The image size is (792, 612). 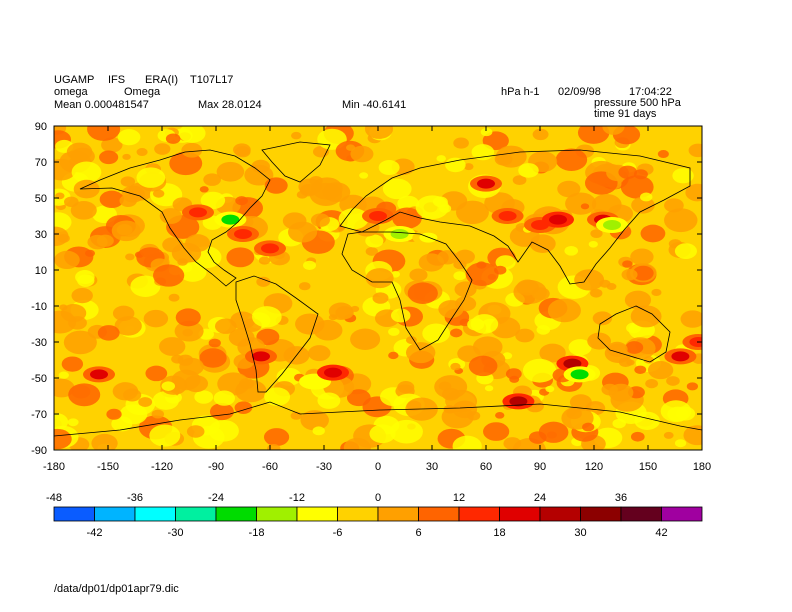 I want to click on resolution-label: T107L17, so click(x=212, y=80).